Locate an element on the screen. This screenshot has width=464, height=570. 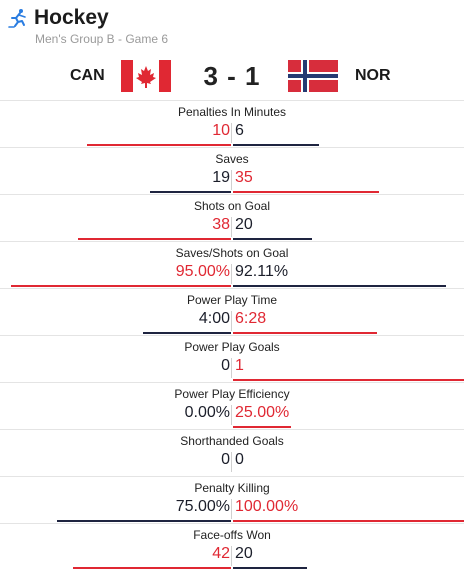
stat-row: Shots on Goal 38 20 is located at coordinates (232, 217).